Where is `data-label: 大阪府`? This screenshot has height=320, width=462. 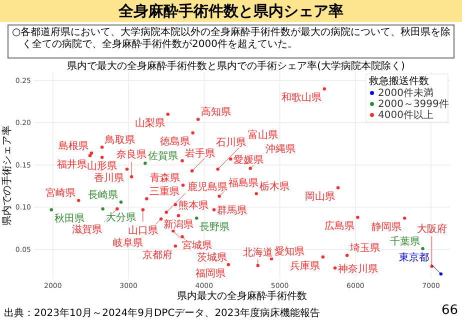 data-label: 大阪府 is located at coordinates (431, 229).